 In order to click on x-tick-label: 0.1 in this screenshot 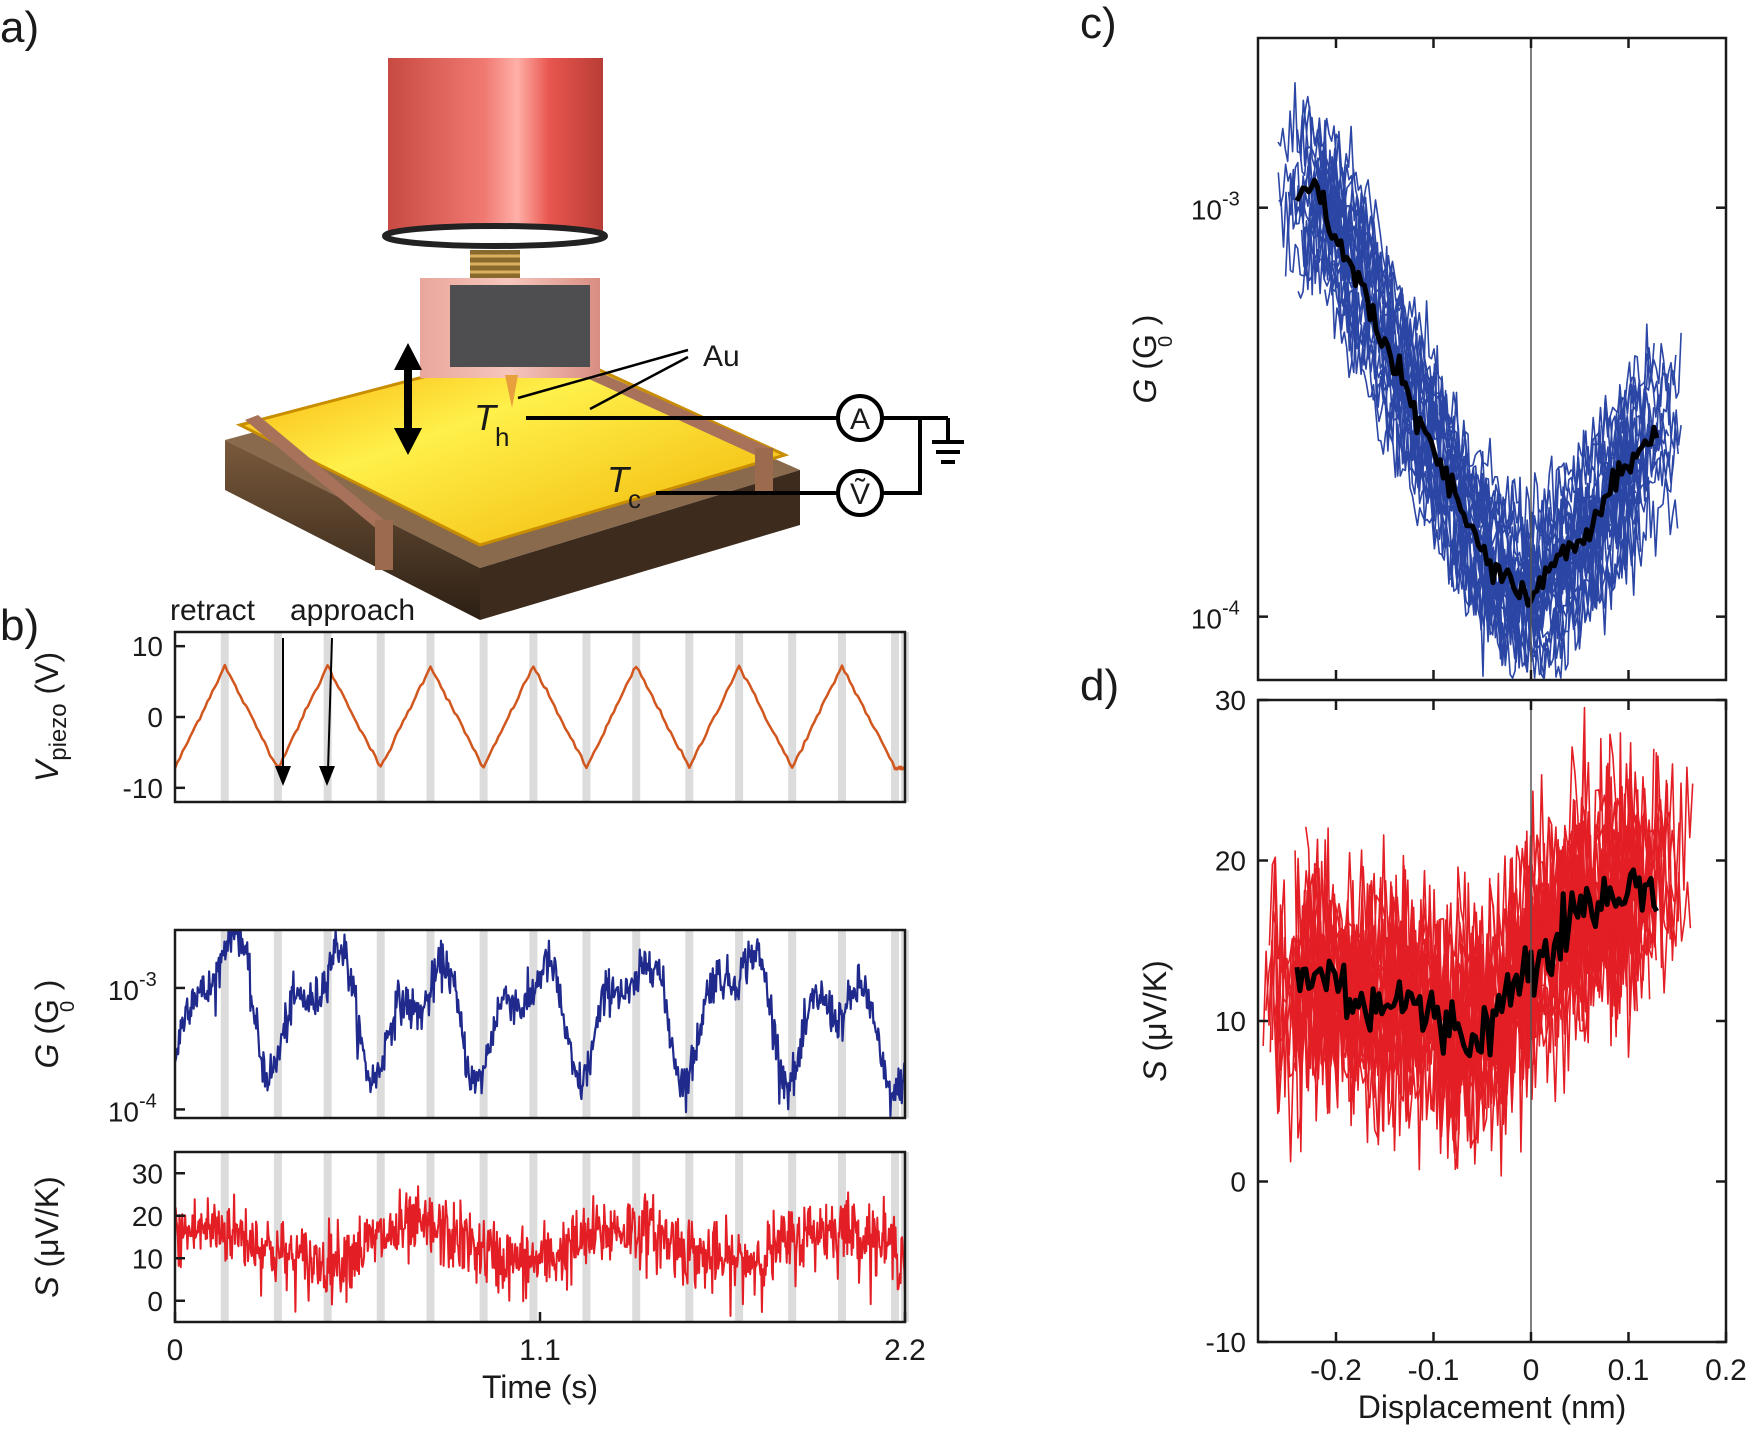, I will do `click(1629, 1370)`.